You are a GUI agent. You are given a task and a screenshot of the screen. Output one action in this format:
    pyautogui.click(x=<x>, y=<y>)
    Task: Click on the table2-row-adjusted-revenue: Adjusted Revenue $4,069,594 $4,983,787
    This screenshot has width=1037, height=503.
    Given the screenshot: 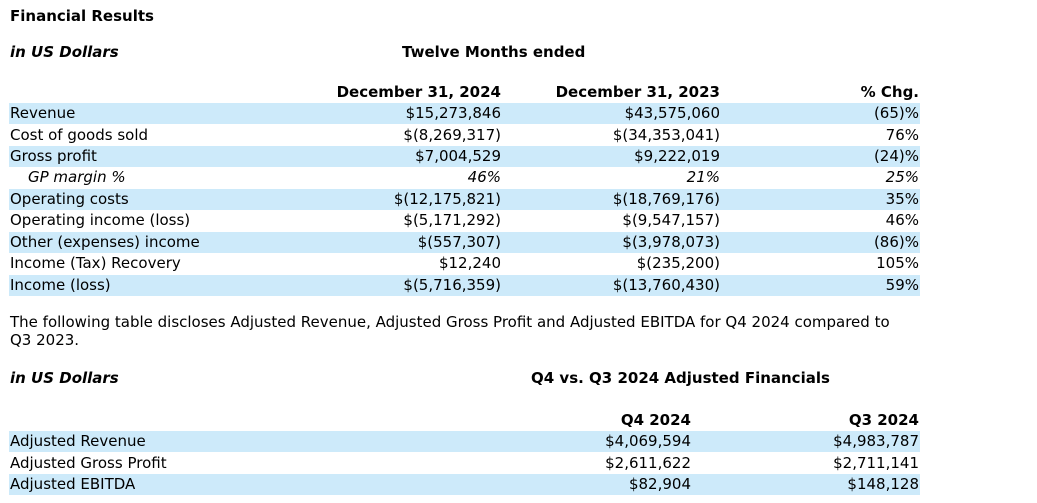 What is the action you would take?
    pyautogui.click(x=464, y=441)
    